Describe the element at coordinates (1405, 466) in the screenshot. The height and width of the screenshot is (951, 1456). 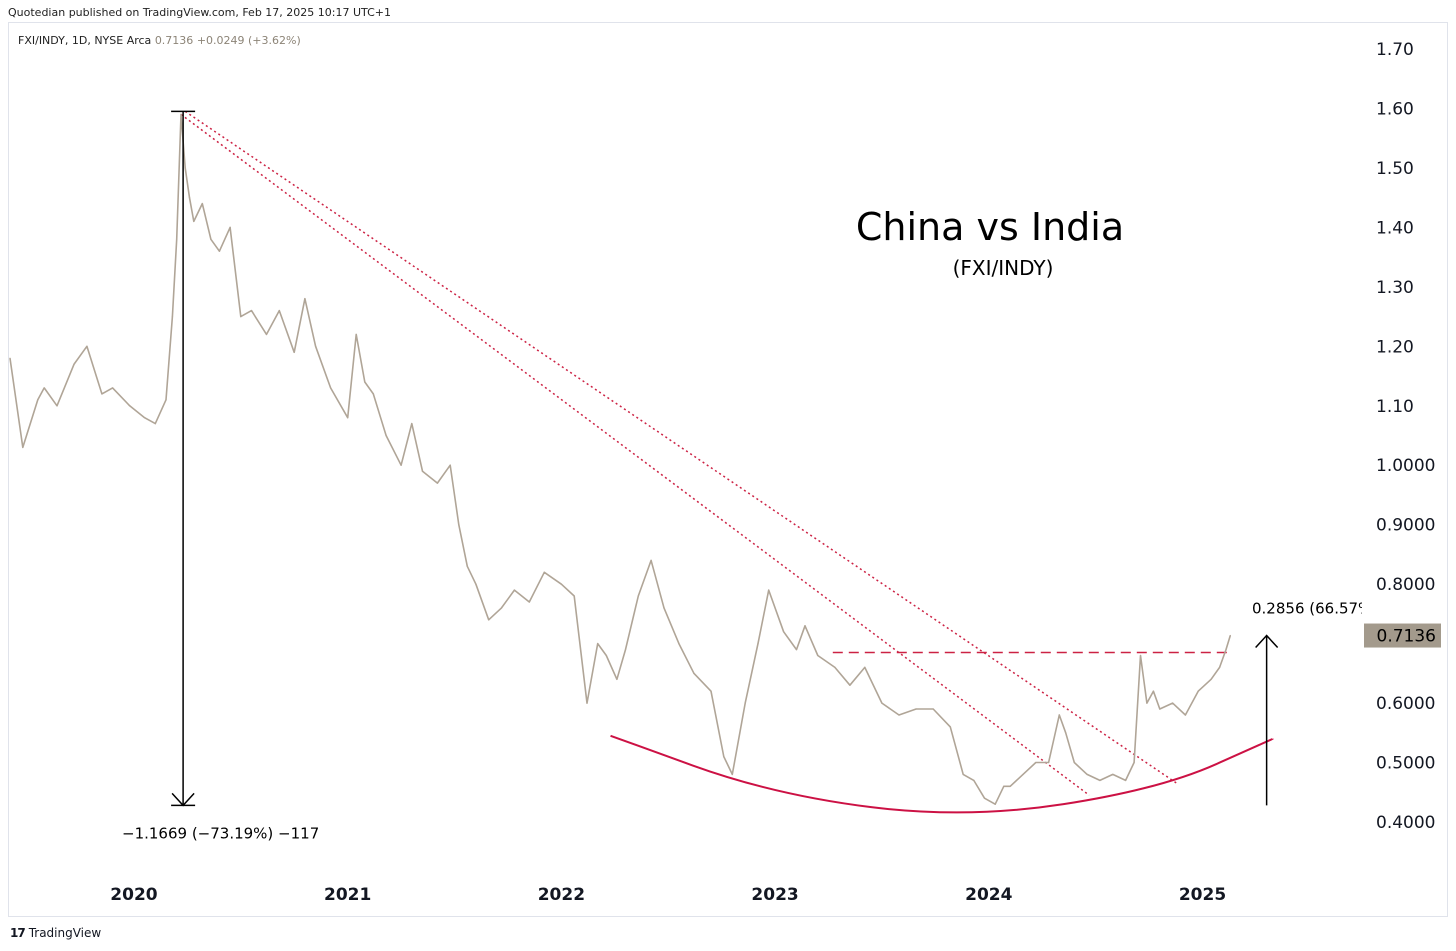
I see `y-tick-label: 1.0000` at that location.